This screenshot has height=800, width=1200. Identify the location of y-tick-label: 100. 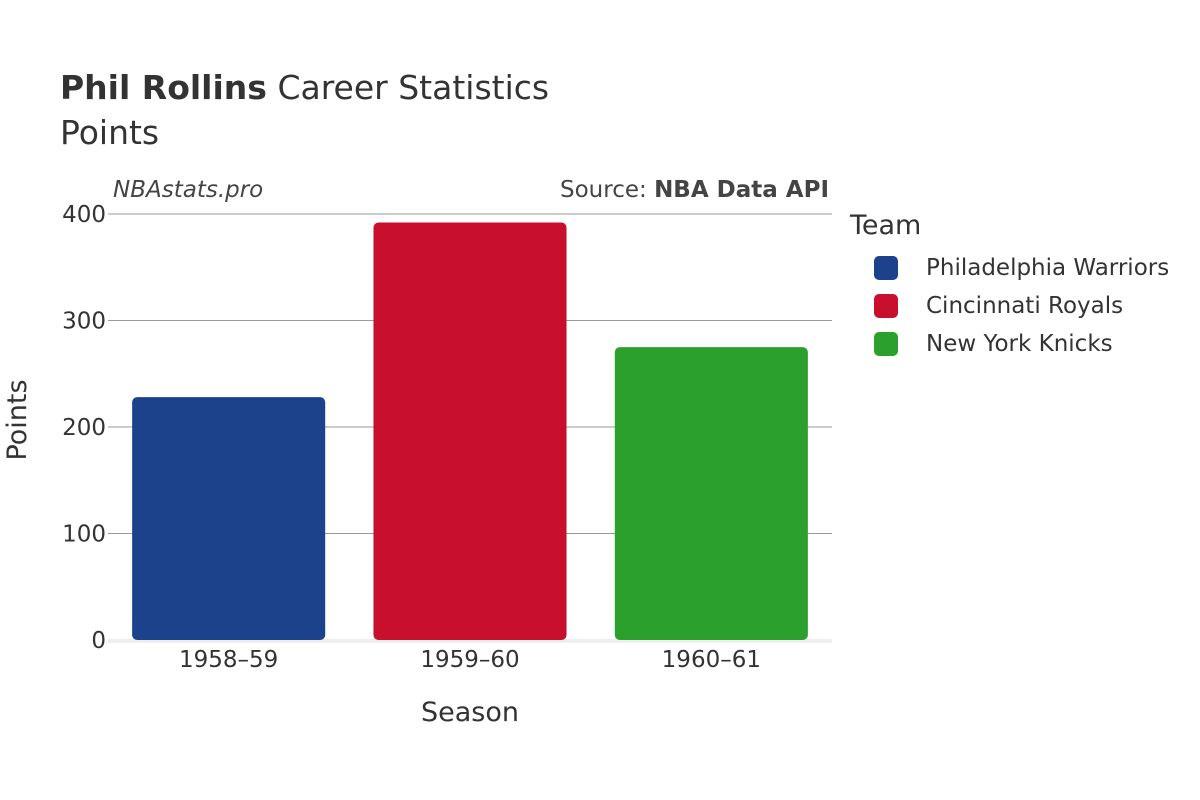
(84, 535).